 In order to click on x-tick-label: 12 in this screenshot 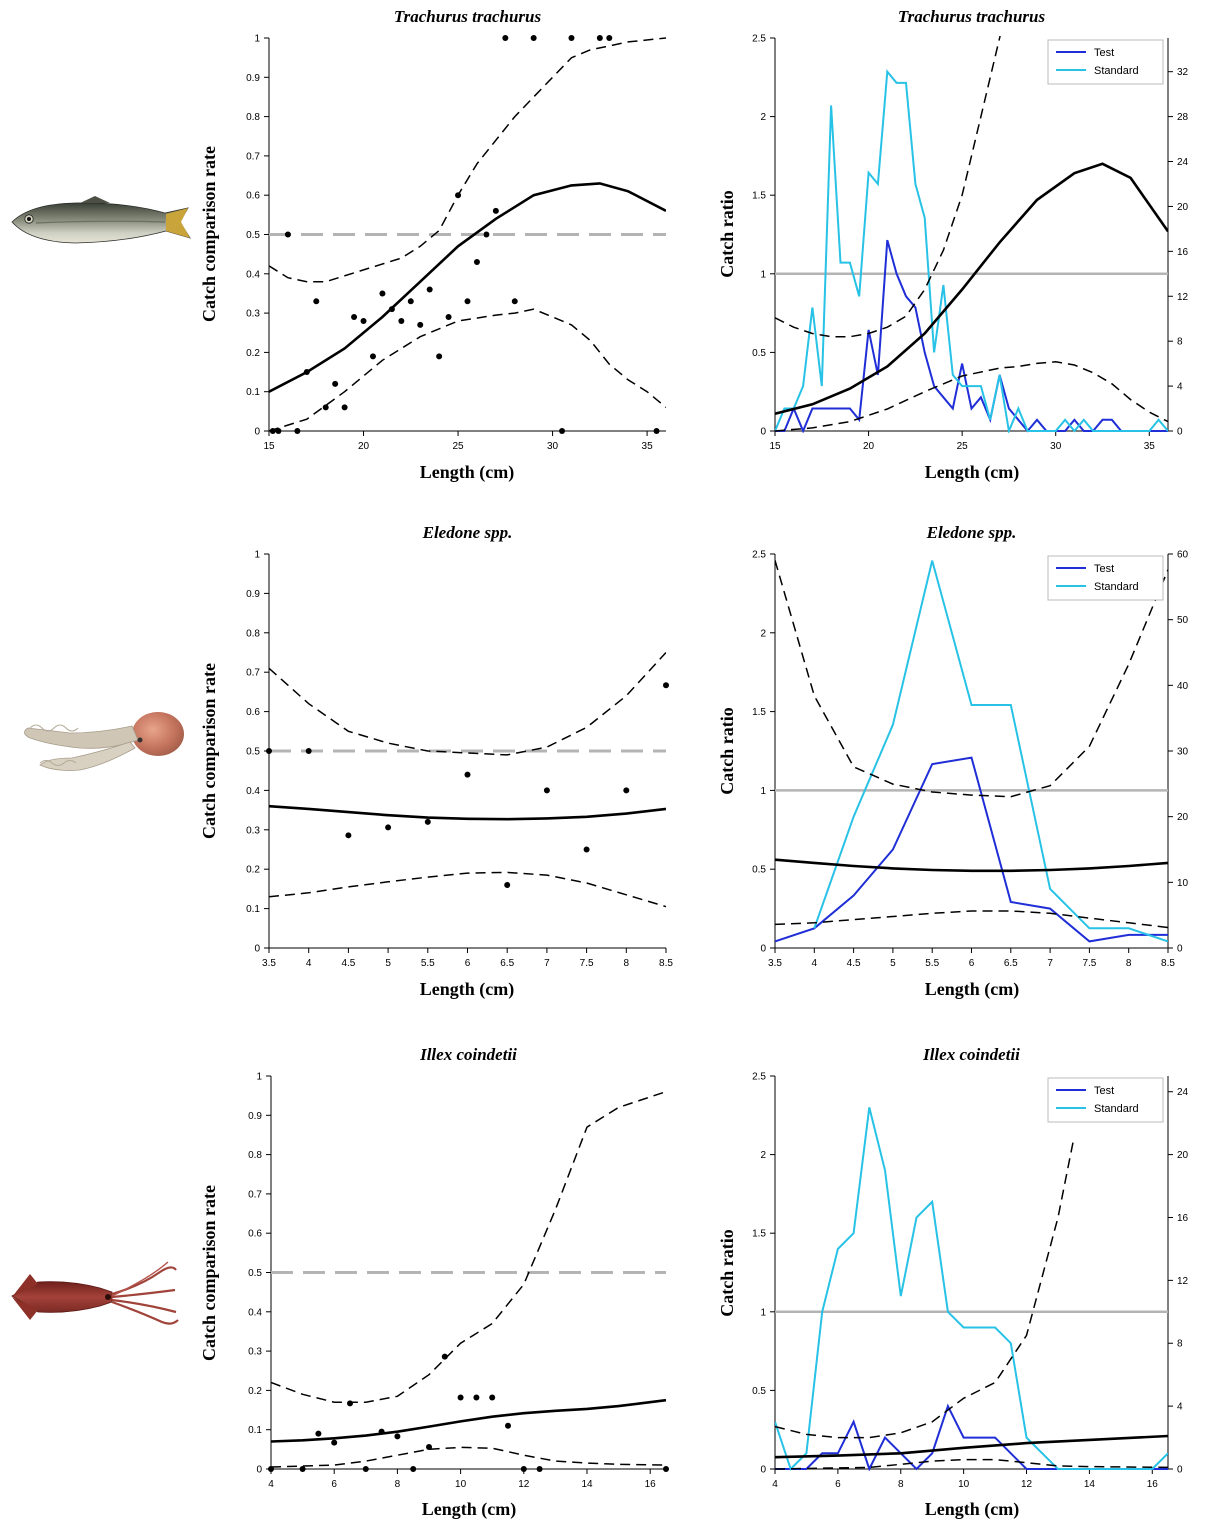, I will do `click(524, 1484)`.